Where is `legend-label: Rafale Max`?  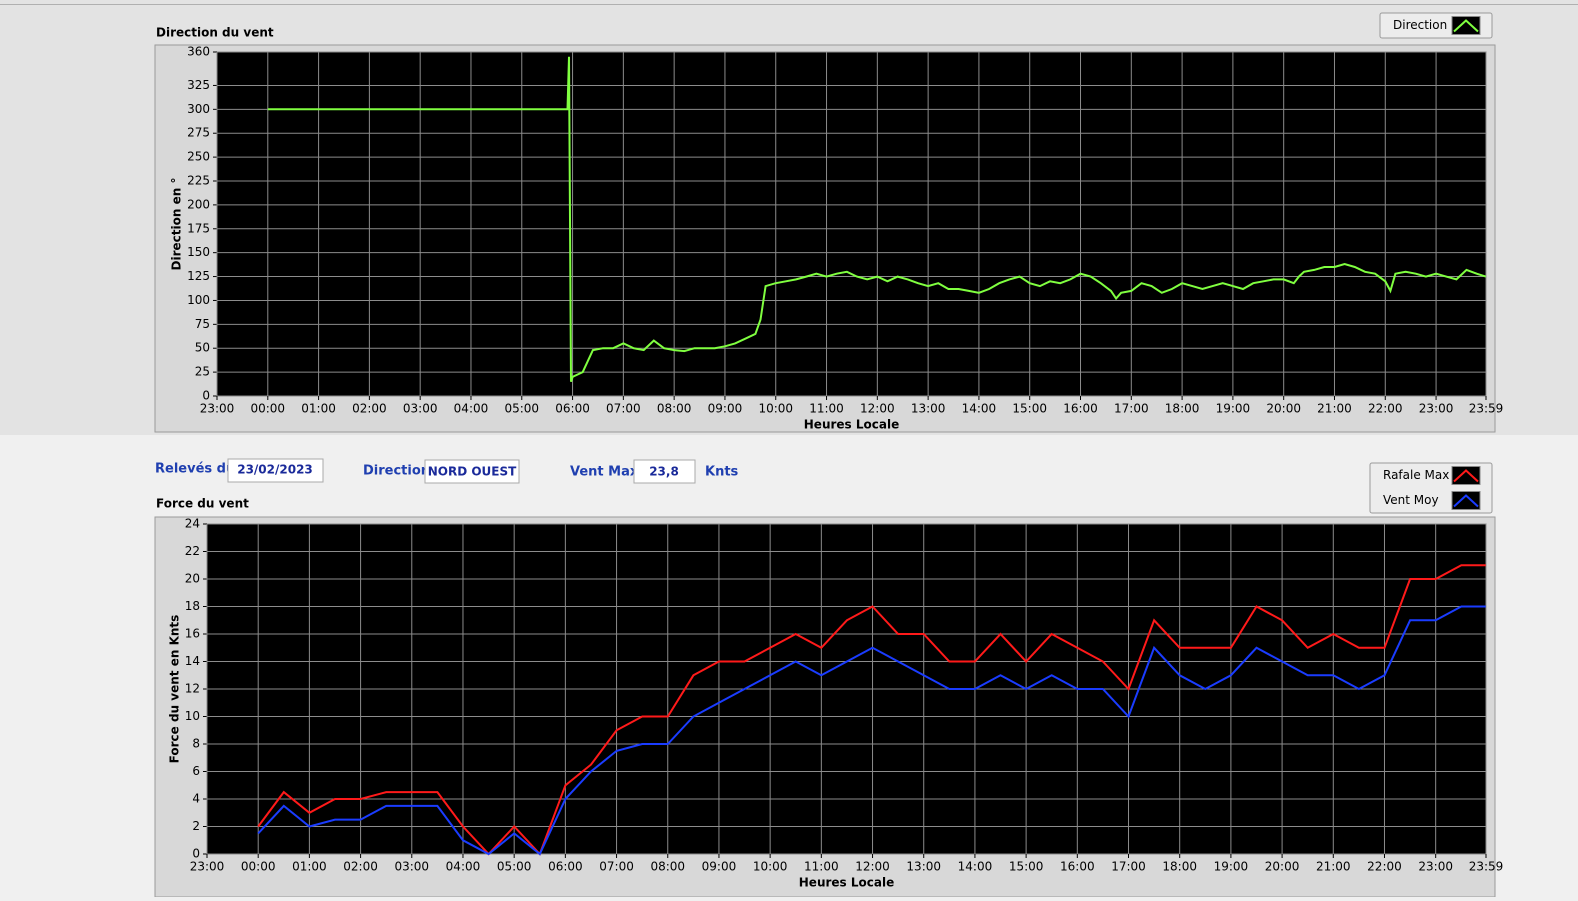
legend-label: Rafale Max is located at coordinates (1416, 475).